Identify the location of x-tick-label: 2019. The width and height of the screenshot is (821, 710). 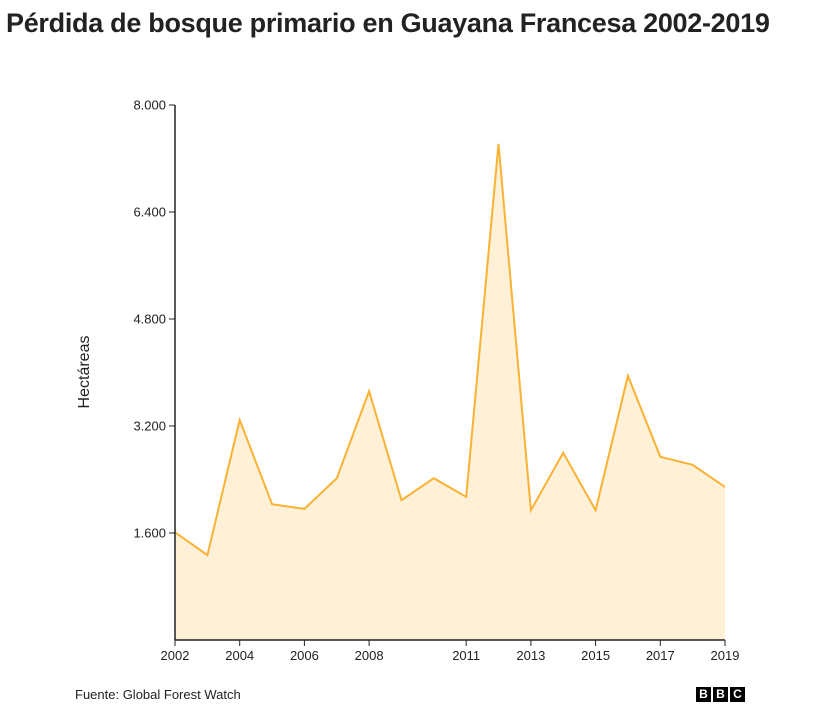
(725, 655).